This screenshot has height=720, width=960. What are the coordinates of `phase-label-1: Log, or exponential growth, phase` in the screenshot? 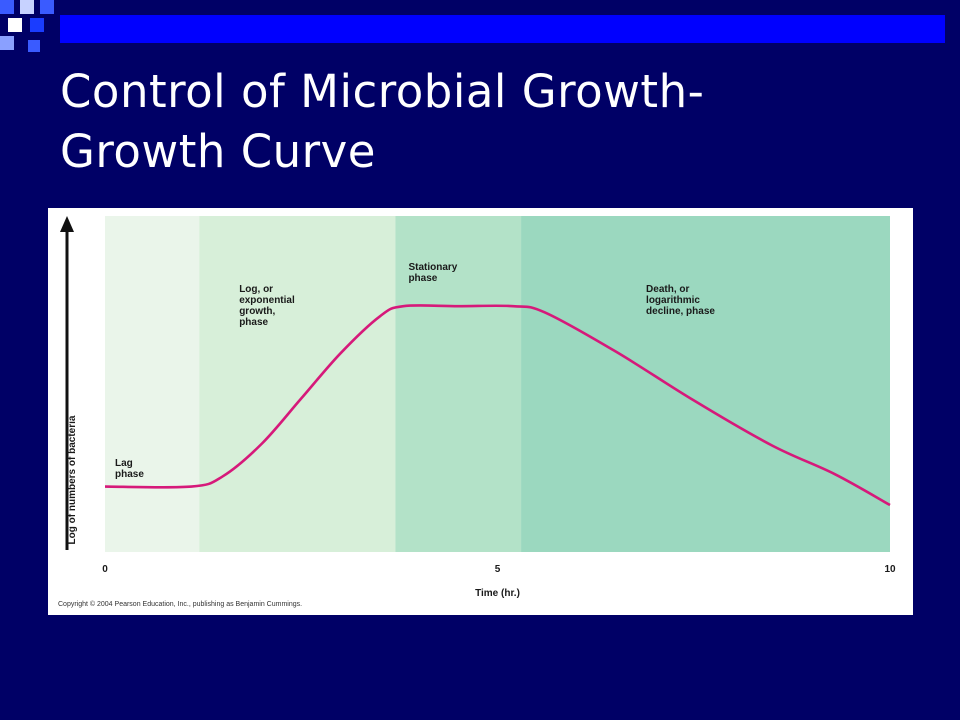 It's located at (267, 306).